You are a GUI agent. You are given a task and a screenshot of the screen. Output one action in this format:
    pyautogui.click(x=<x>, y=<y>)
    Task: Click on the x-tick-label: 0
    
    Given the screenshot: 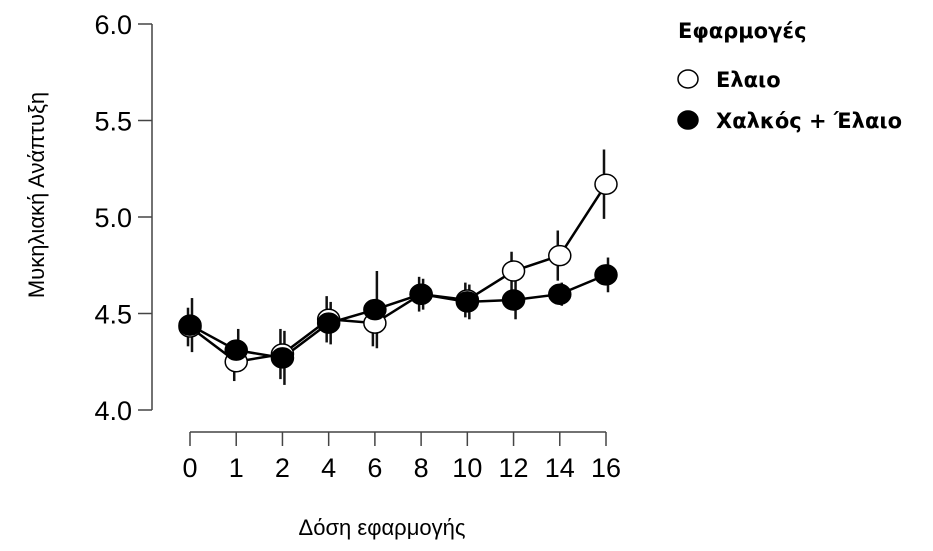 What is the action you would take?
    pyautogui.click(x=189, y=468)
    